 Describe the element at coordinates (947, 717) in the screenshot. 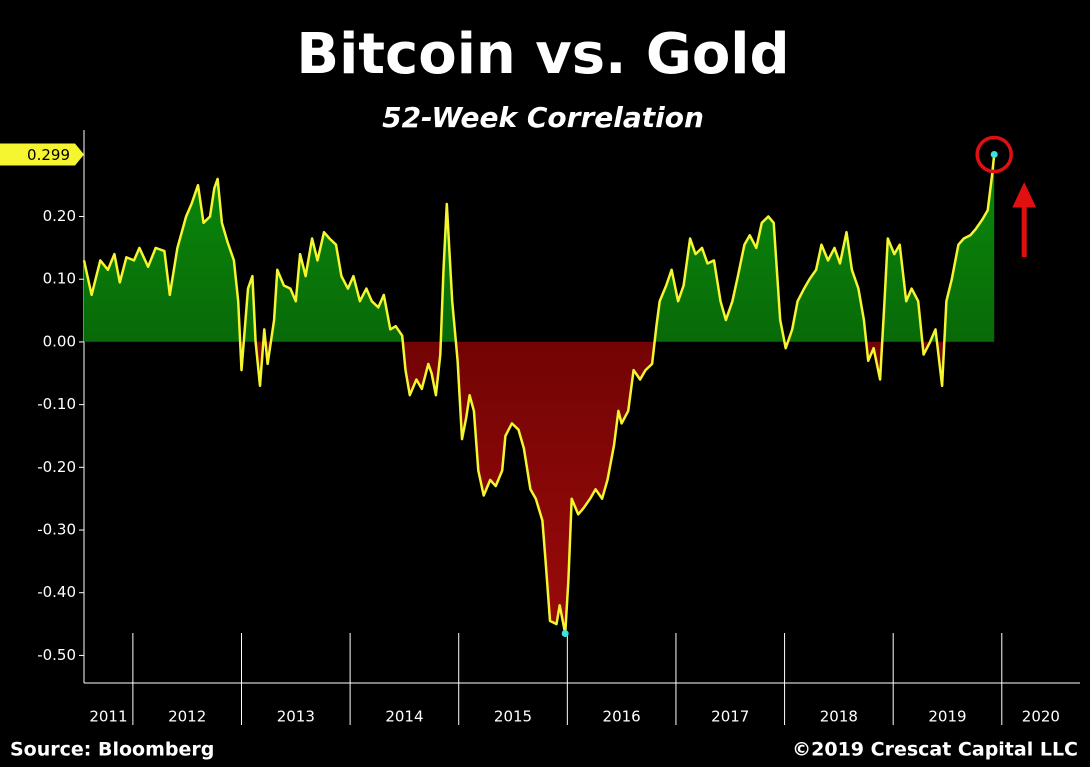

I see `x-tick-label: 2019` at that location.